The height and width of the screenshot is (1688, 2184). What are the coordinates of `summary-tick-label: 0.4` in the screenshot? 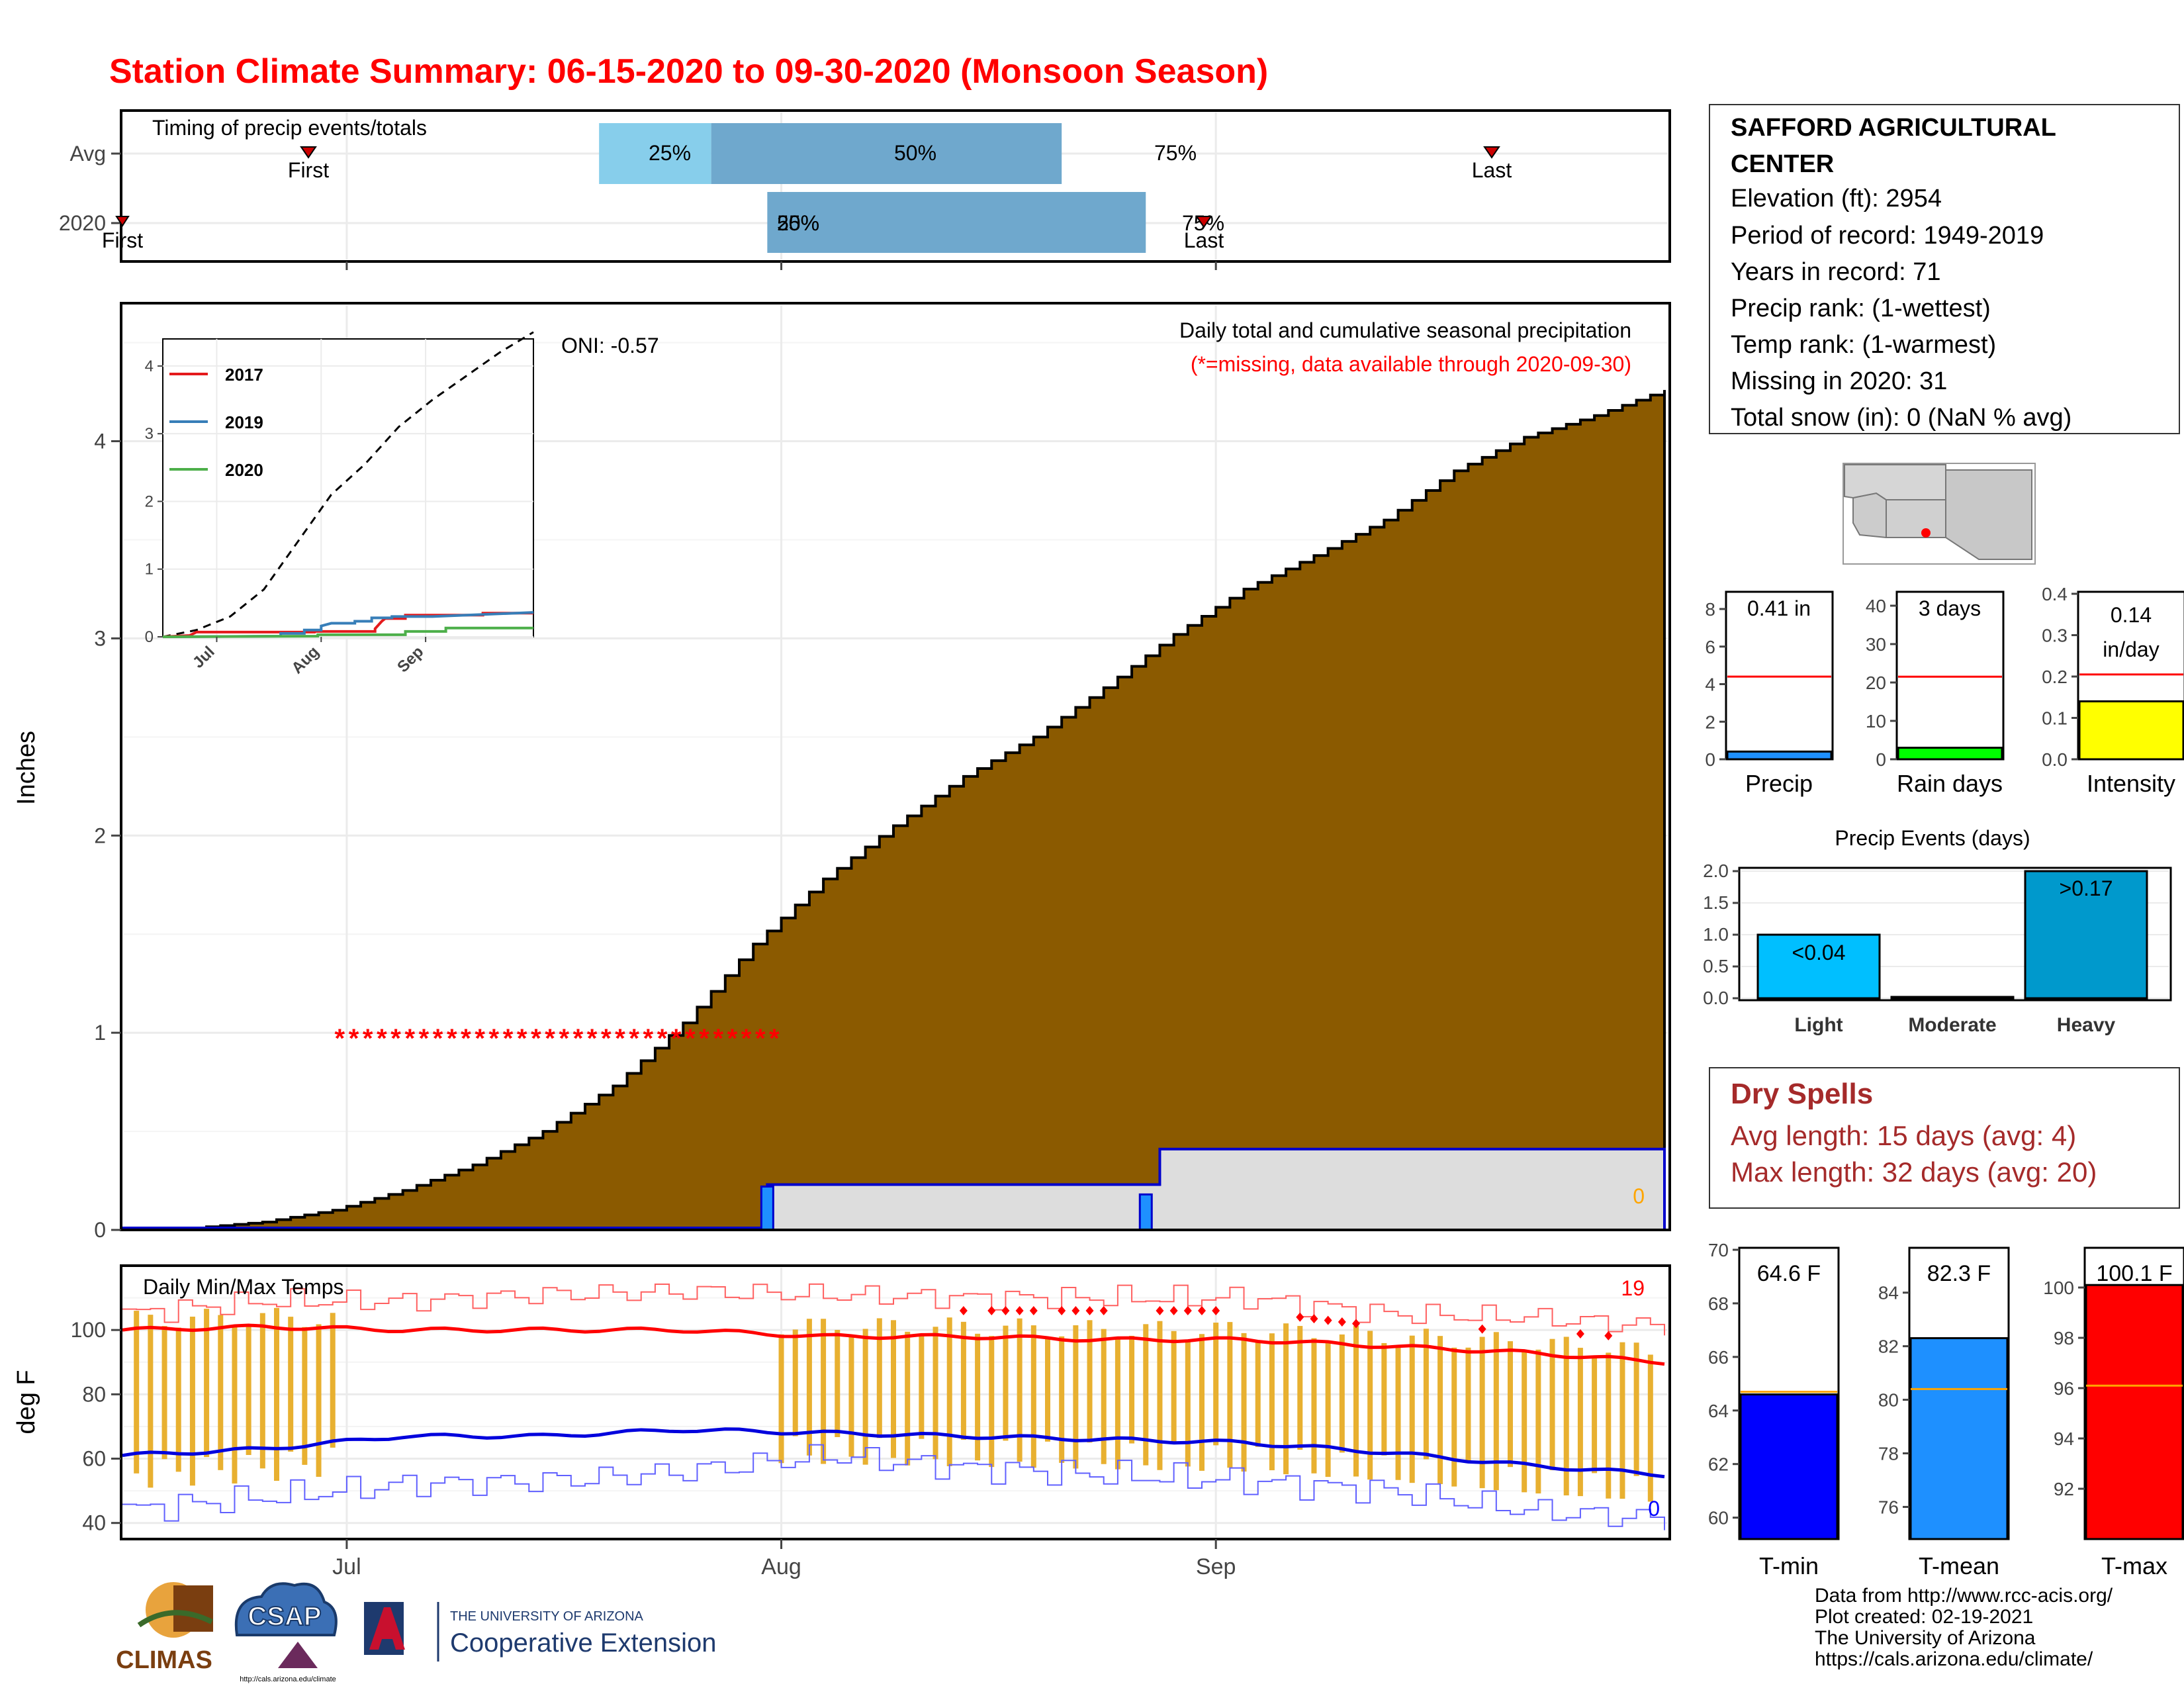 It's located at (2055, 594).